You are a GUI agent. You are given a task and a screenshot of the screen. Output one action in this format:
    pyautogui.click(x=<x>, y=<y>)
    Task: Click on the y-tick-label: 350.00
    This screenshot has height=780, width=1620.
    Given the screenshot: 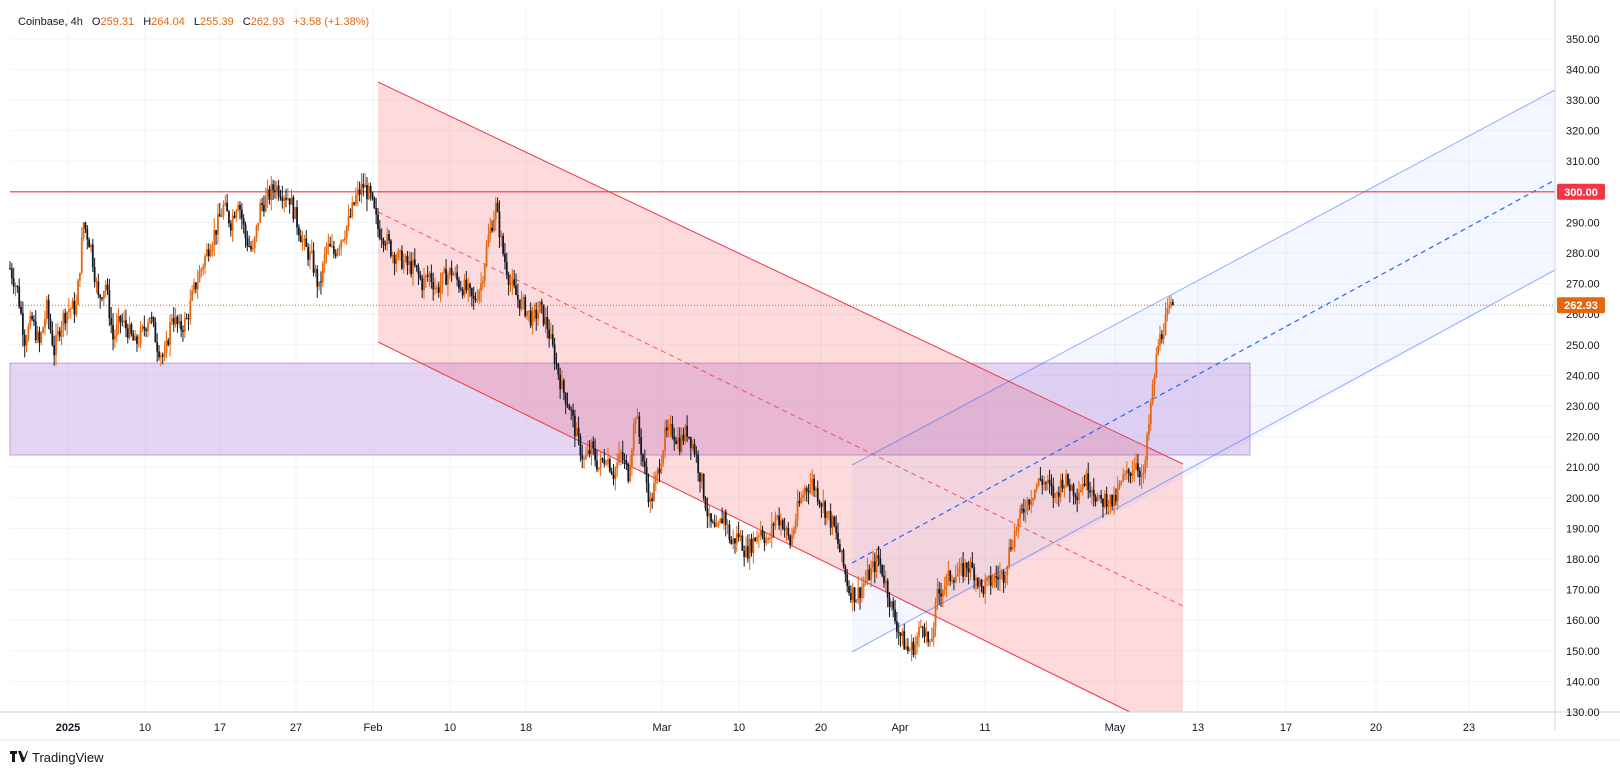 What is the action you would take?
    pyautogui.click(x=1583, y=40)
    